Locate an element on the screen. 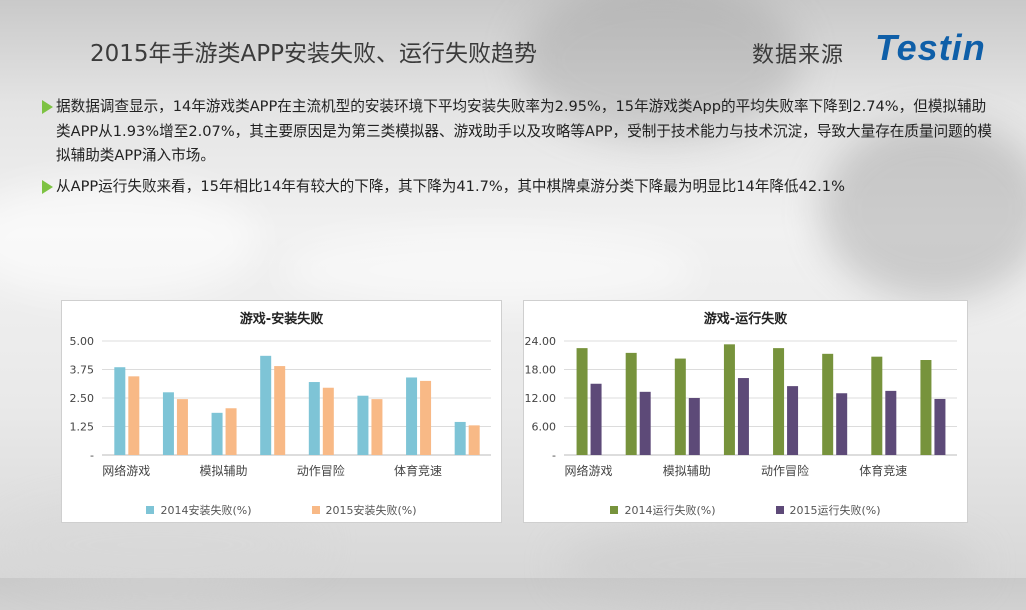 The width and height of the screenshot is (1026, 610). run-failure-chart-svg: 24.00 18.00 12.00 6.00 -网络游戏 模拟辅助 动作冒险 体育竞速 is located at coordinates (741, 406).